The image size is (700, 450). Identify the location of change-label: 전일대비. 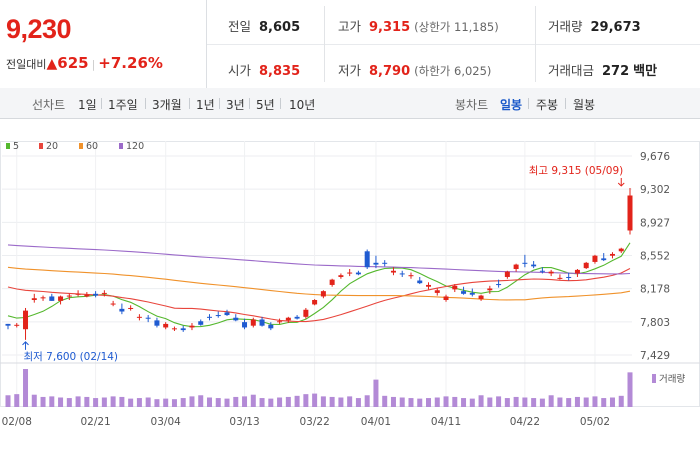
(26, 64).